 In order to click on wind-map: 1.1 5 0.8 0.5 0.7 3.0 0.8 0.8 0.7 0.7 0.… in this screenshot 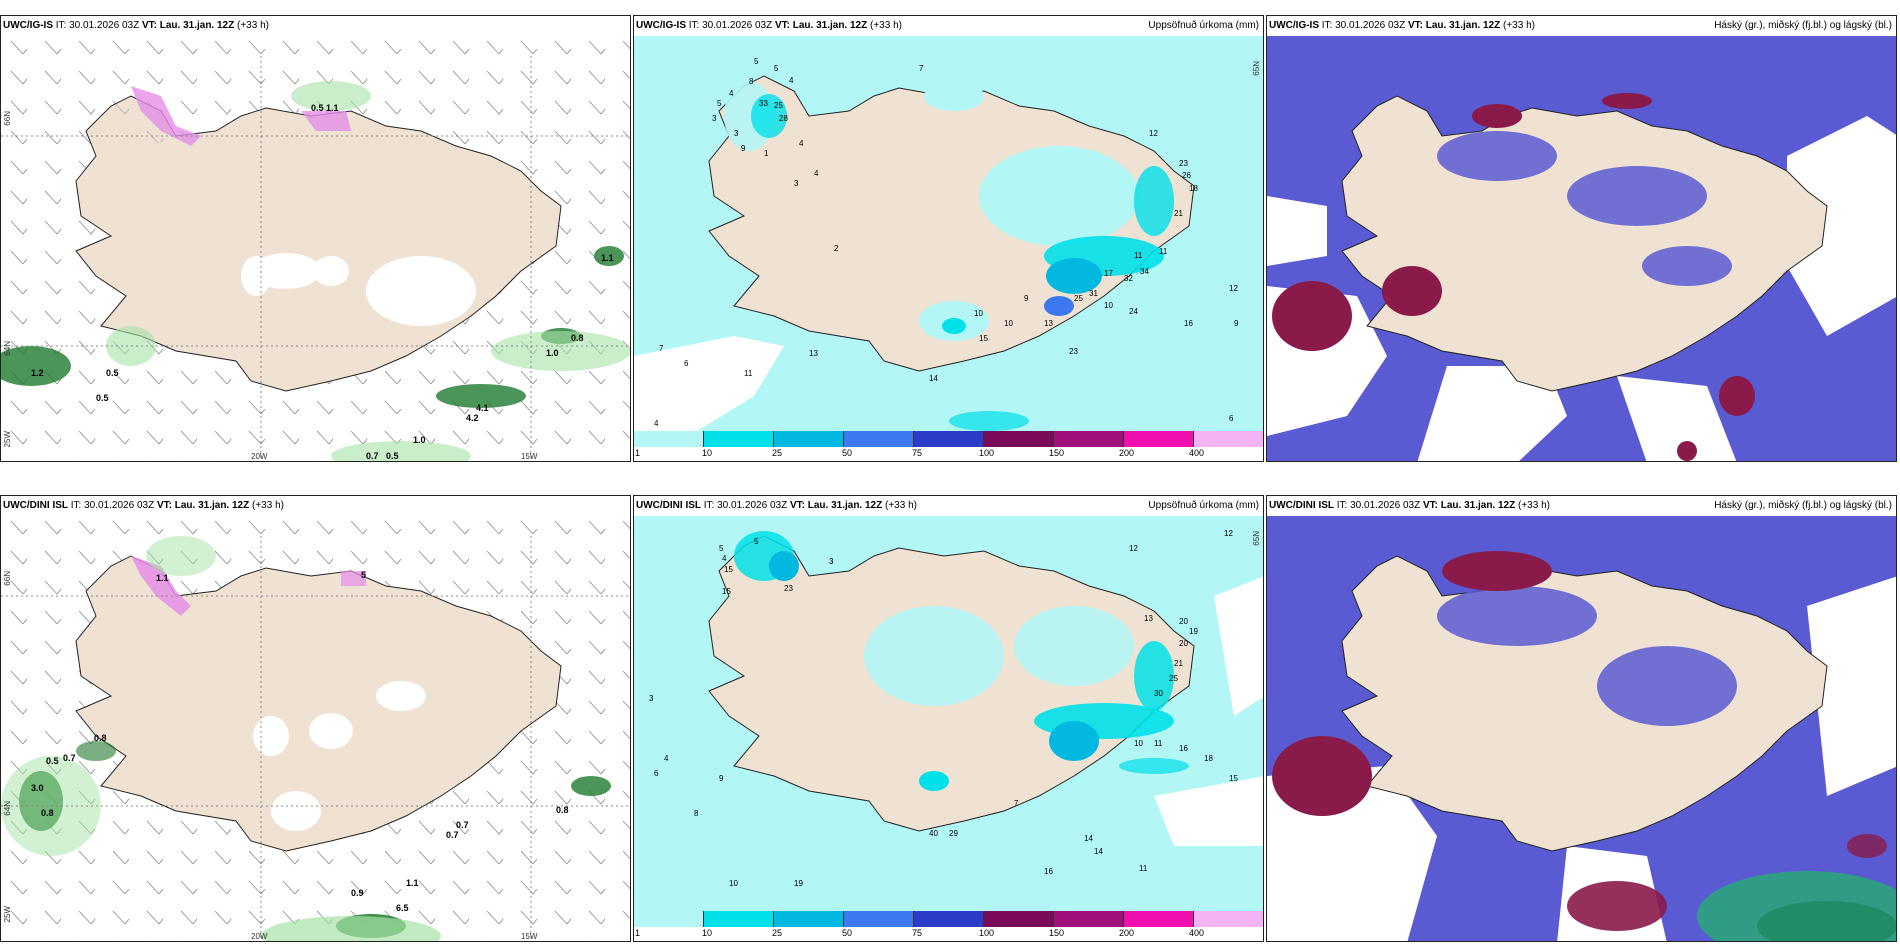, I will do `click(315, 728)`.